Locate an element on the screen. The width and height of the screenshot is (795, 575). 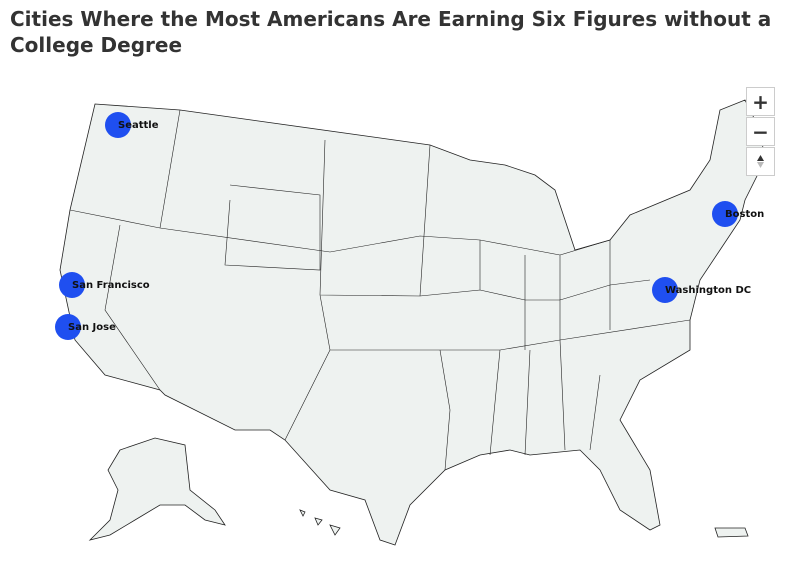
reset-north-button is located at coordinates (760, 161).